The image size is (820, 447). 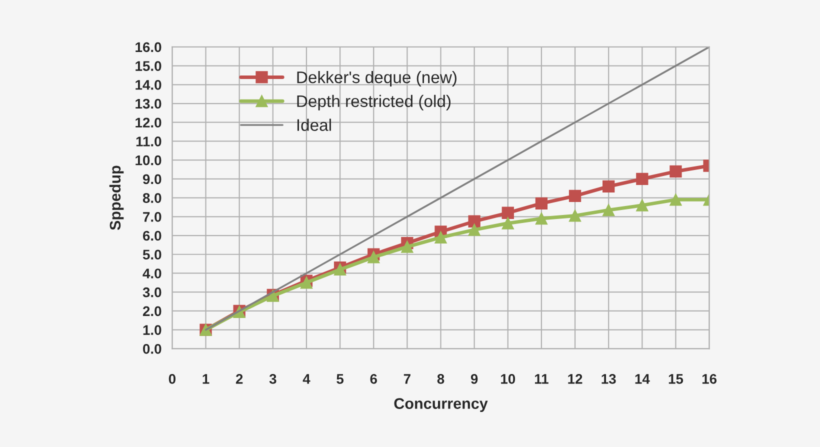 What do you see at coordinates (508, 379) in the screenshot?
I see `x-tick-label: 10` at bounding box center [508, 379].